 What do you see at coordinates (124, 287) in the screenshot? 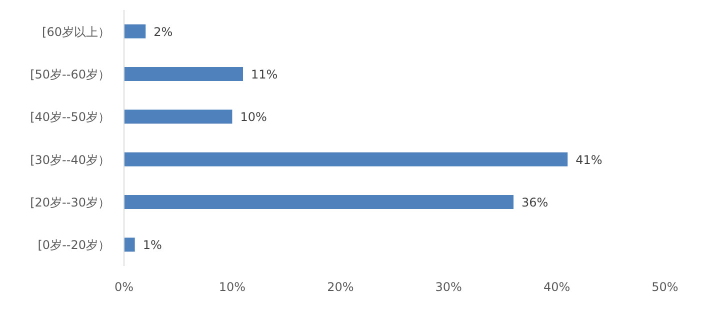
I see `x-tick: 0%` at bounding box center [124, 287].